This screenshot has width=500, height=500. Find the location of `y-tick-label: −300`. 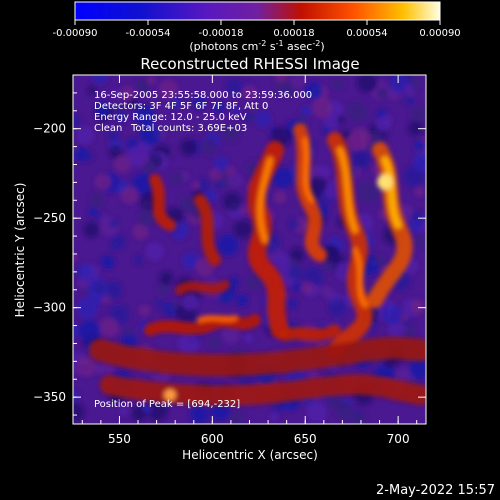

y-tick-label: −300 is located at coordinates (49, 308).